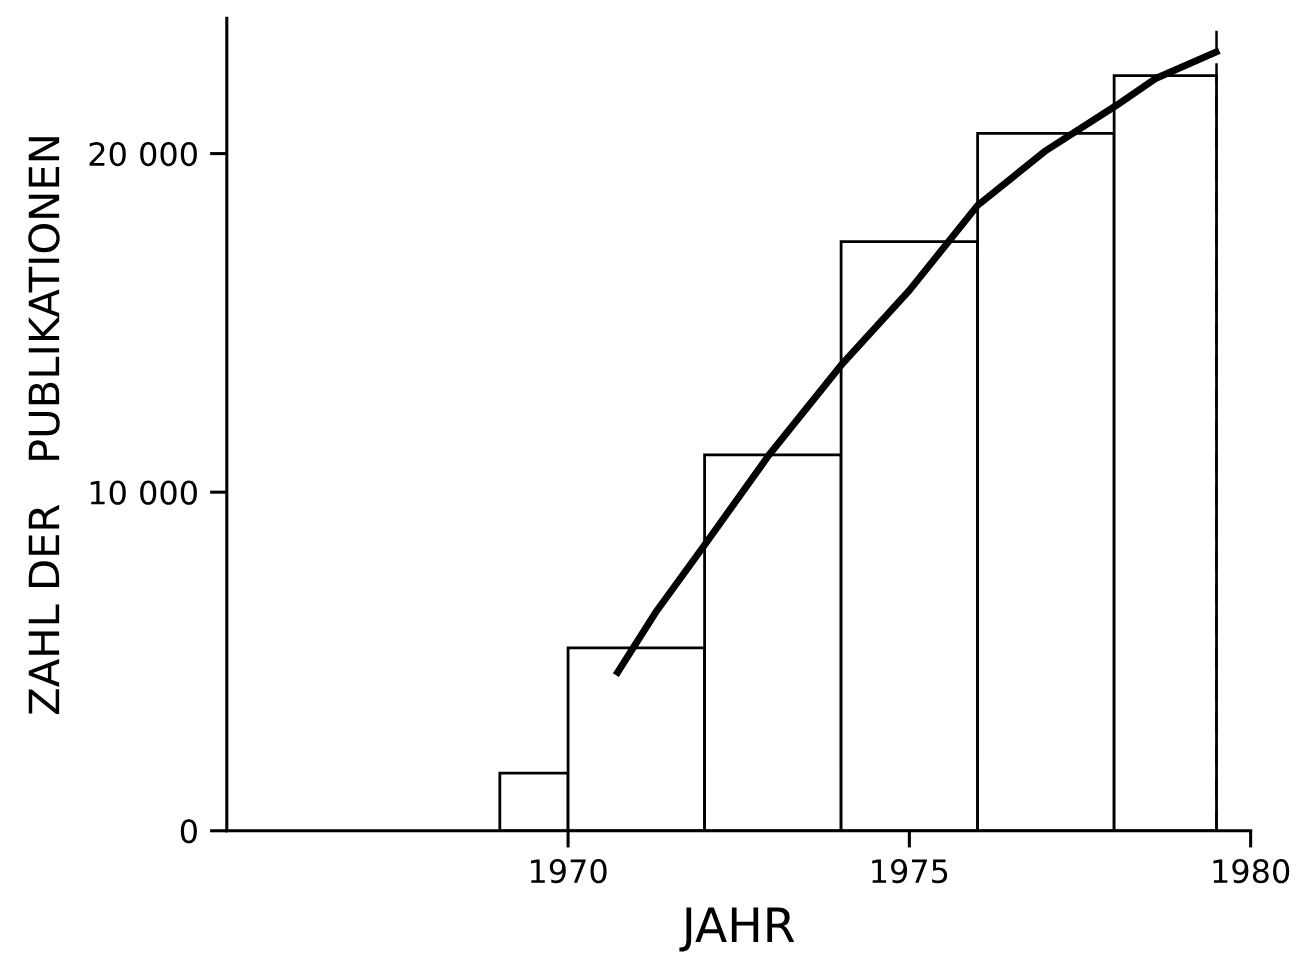  Describe the element at coordinates (568, 871) in the screenshot. I see `x-tick-label: 1970` at that location.